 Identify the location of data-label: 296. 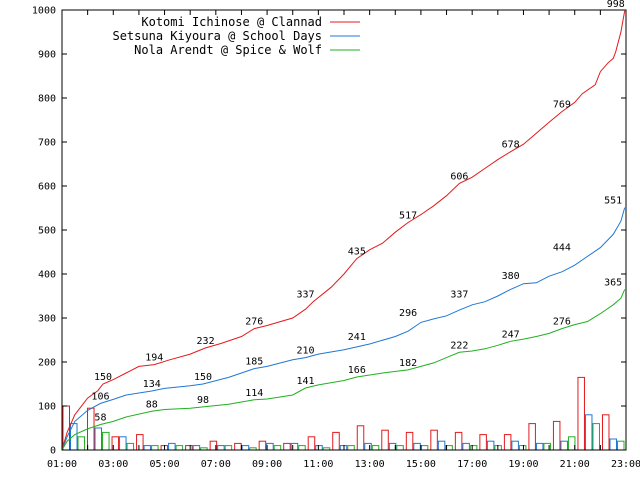
(408, 313).